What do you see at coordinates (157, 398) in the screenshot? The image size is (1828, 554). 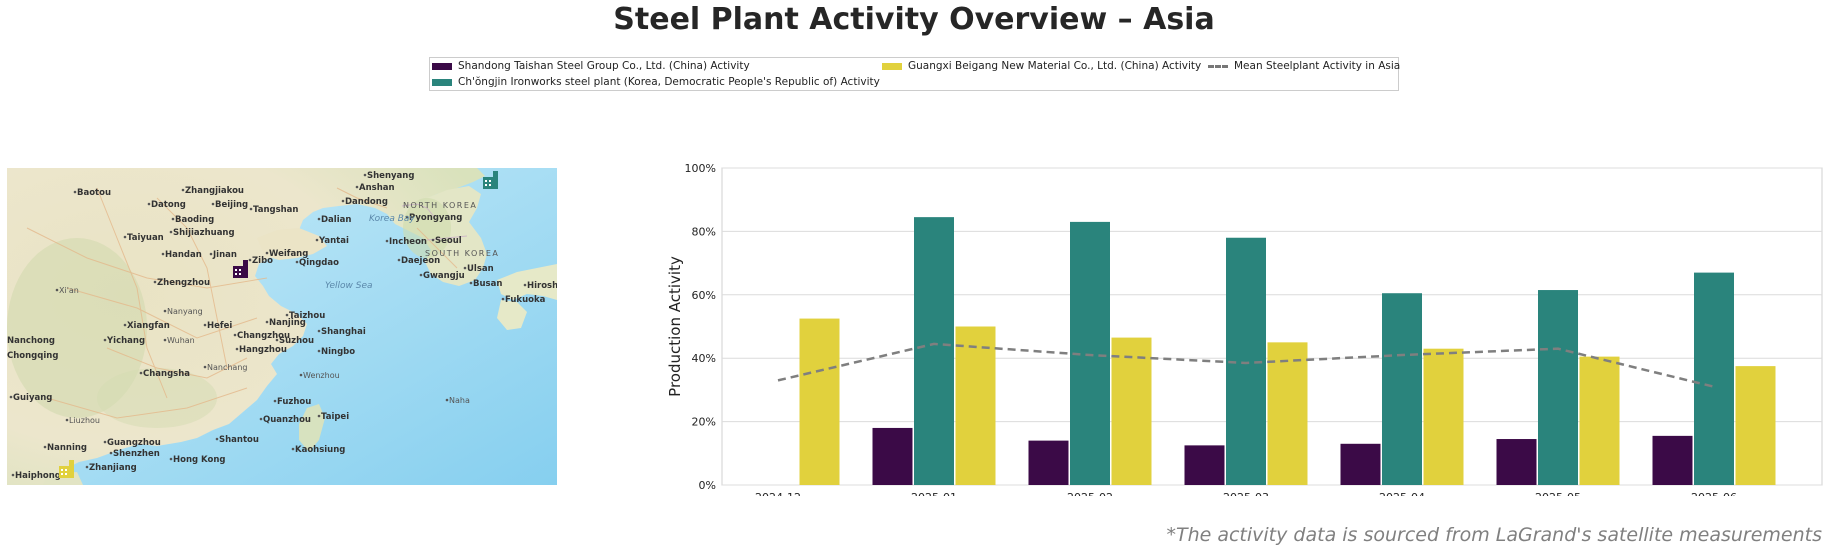 I see `map-terrain-south` at bounding box center [157, 398].